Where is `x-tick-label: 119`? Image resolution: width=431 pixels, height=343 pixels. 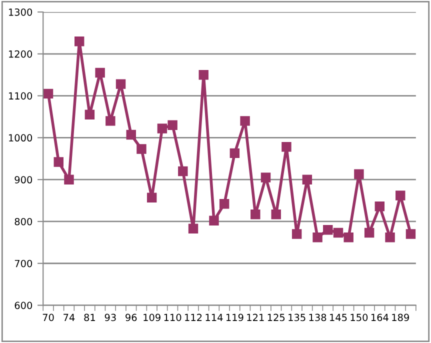
x-tick-label: 119 is located at coordinates (235, 318).